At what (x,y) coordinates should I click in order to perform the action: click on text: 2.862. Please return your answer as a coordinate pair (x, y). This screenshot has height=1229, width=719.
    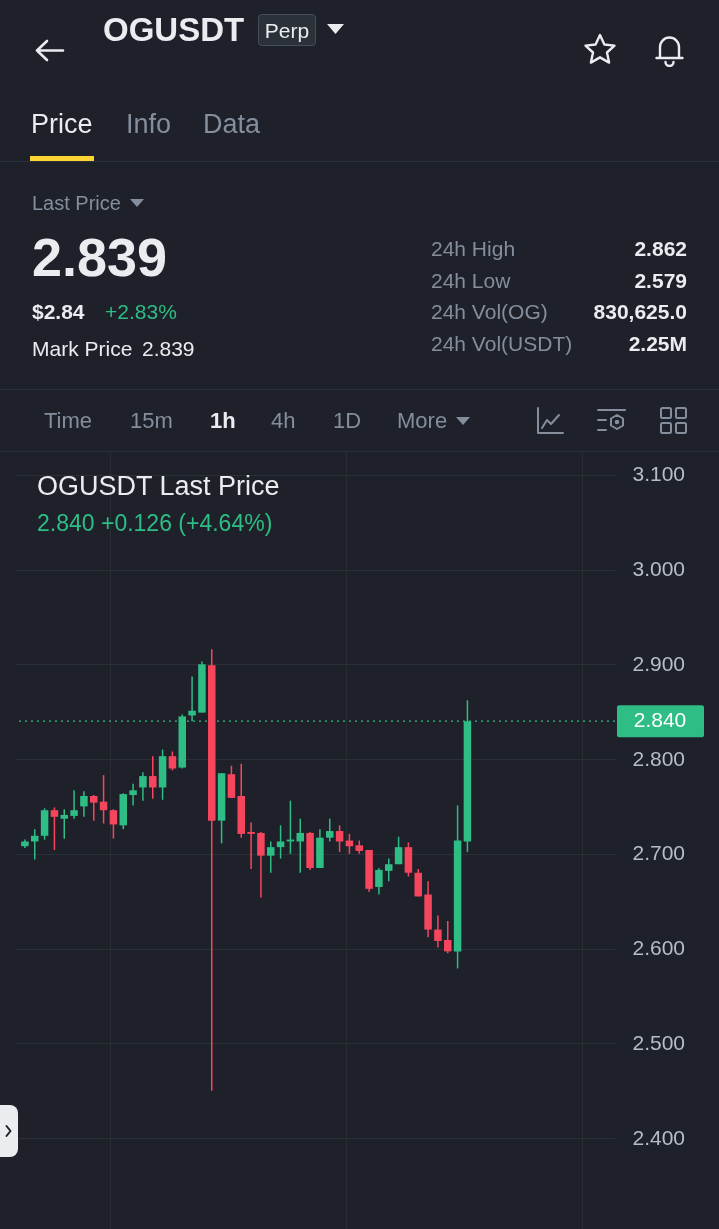
    Looking at the image, I should click on (660, 249).